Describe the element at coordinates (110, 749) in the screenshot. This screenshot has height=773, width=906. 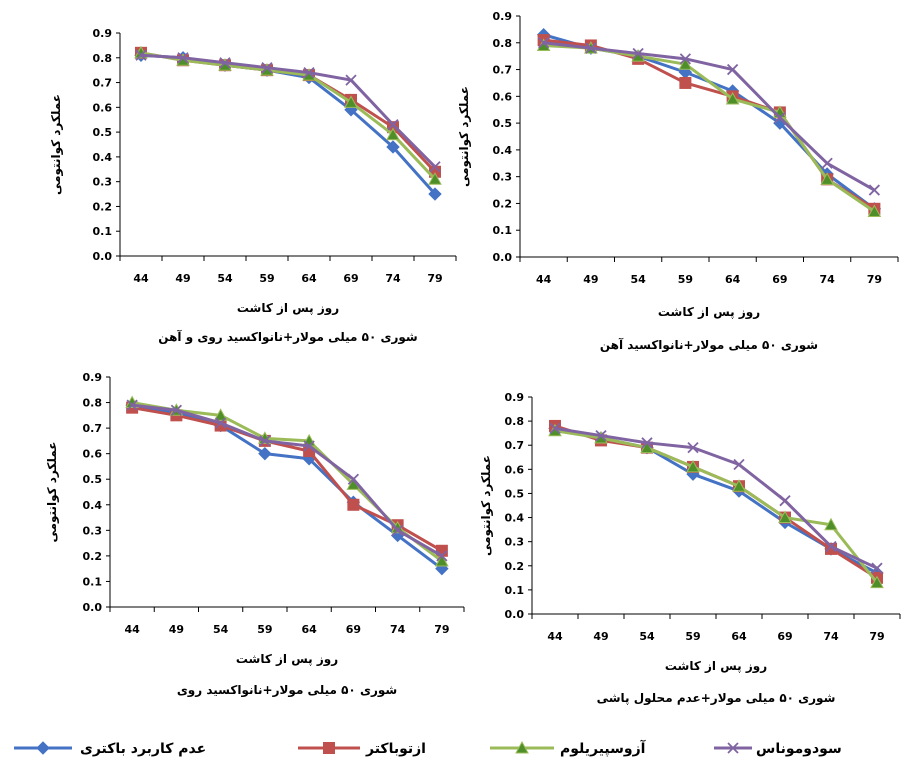
I see `legend-item-1: عدم کاربرد باکتری` at that location.